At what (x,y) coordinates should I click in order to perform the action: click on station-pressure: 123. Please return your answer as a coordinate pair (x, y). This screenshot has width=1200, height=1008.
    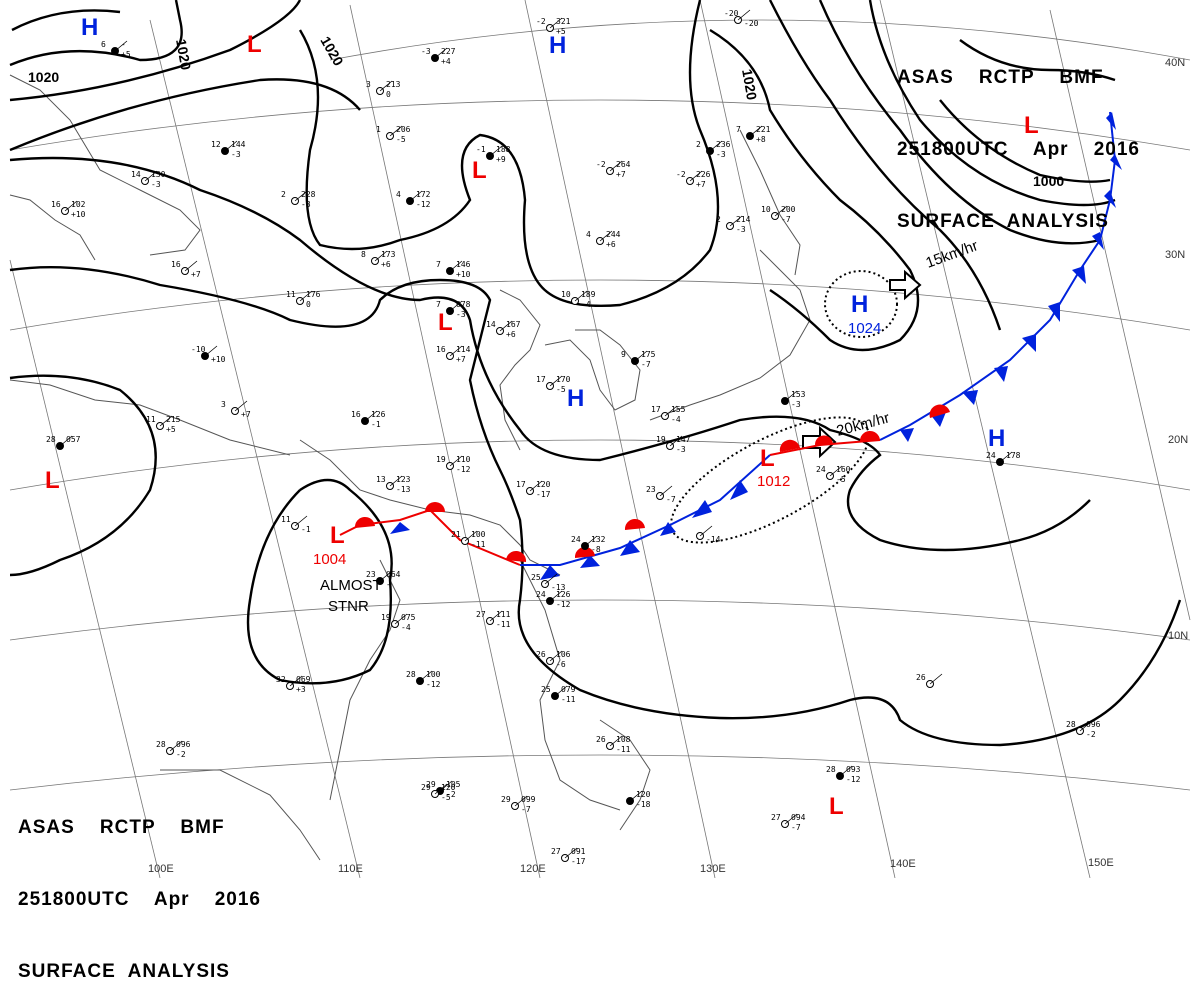
    Looking at the image, I should click on (403, 479).